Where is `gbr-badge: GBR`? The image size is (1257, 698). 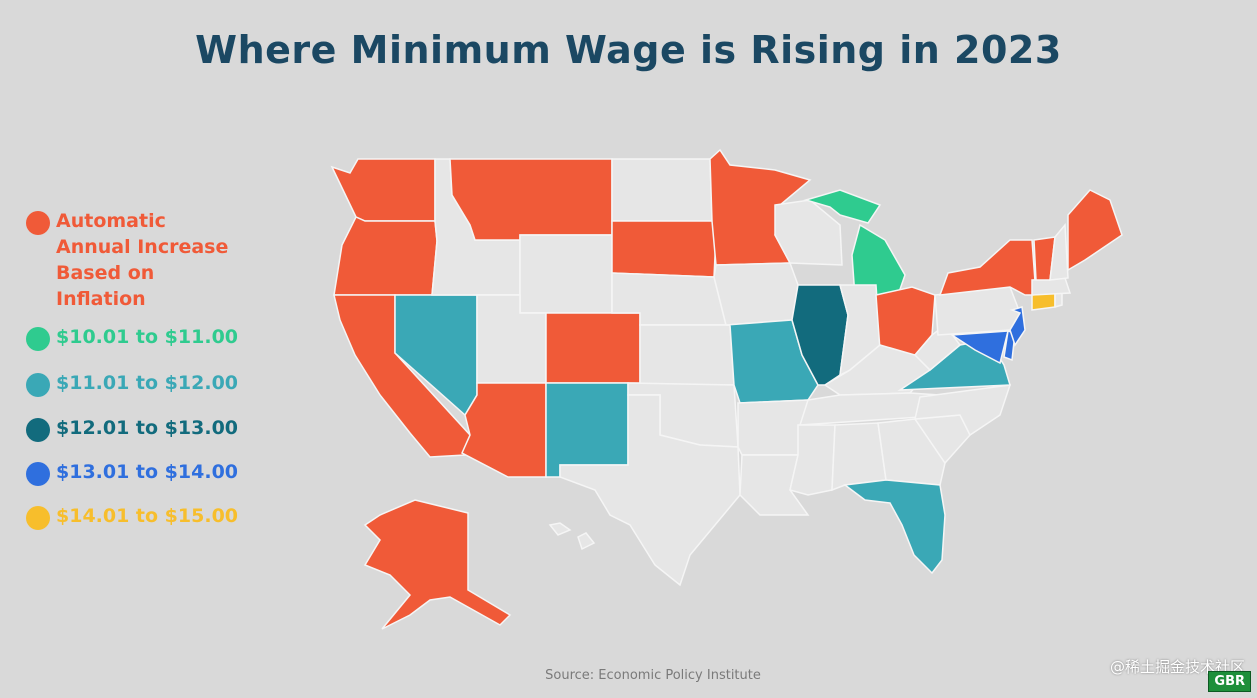
gbr-badge: GBR is located at coordinates (1229, 681).